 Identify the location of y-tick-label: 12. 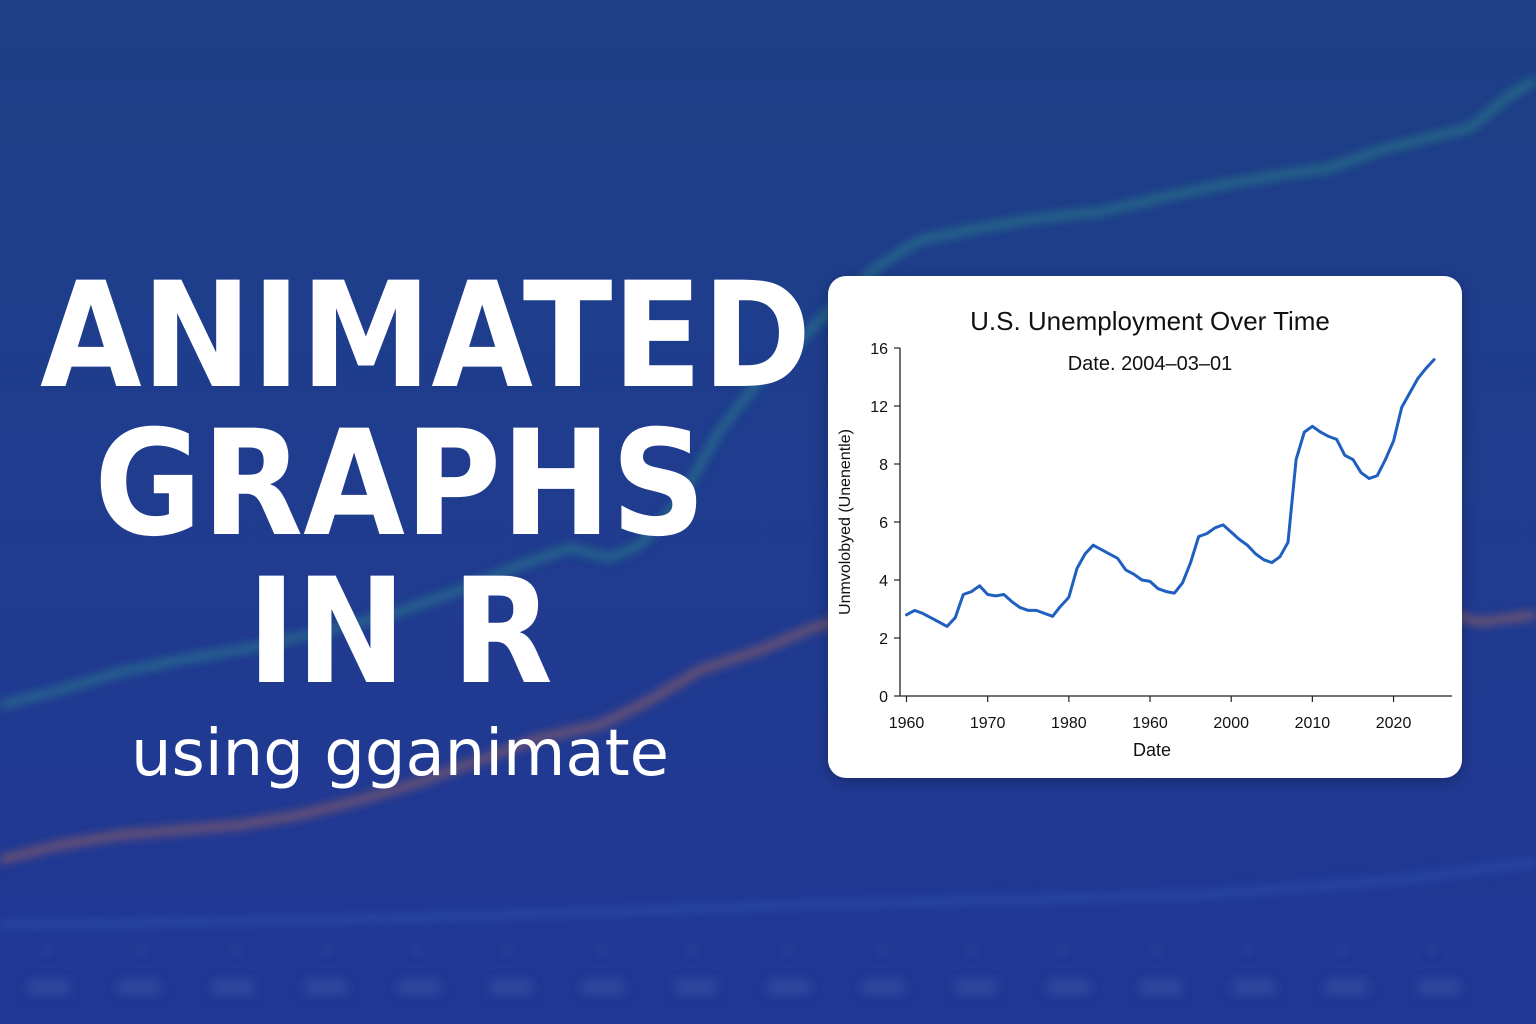
(879, 407).